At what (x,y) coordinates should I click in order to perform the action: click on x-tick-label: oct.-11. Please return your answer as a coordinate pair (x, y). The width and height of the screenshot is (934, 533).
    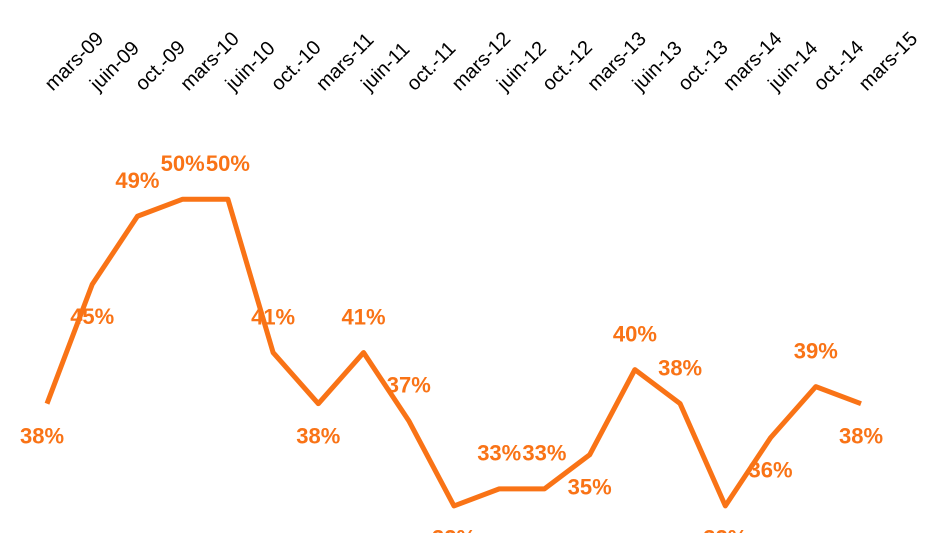
    Looking at the image, I should click on (431, 67).